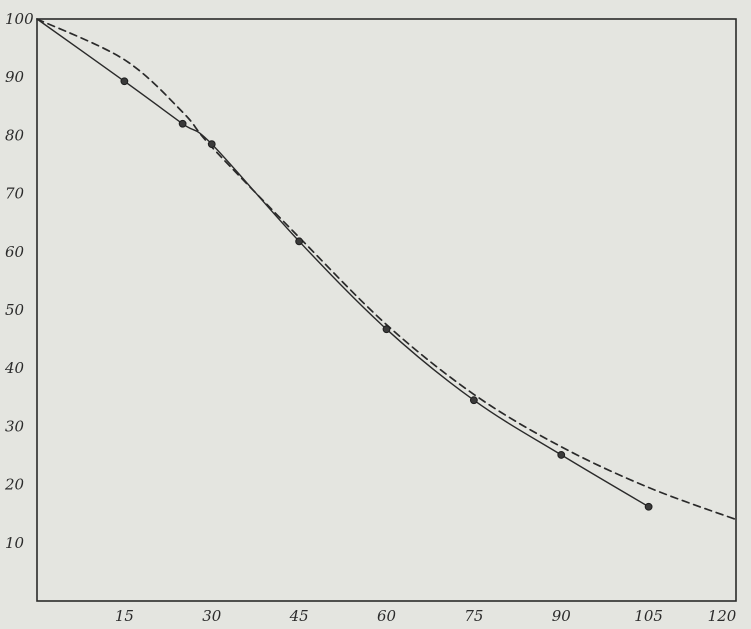 This screenshot has width=751, height=629. Describe the element at coordinates (299, 616) in the screenshot. I see `x-tick-label: 45` at that location.